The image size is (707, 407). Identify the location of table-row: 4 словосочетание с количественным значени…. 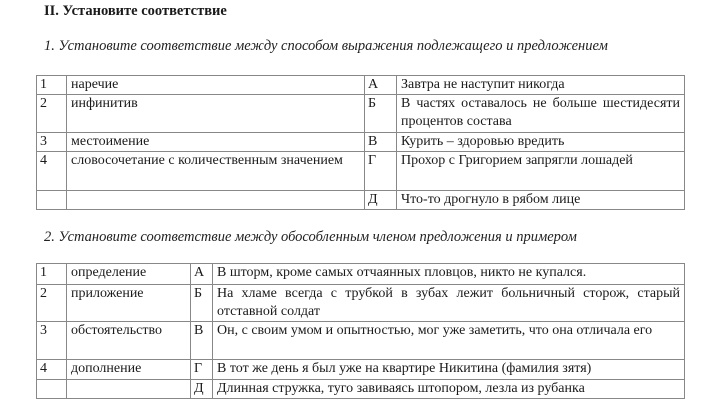
(360, 171).